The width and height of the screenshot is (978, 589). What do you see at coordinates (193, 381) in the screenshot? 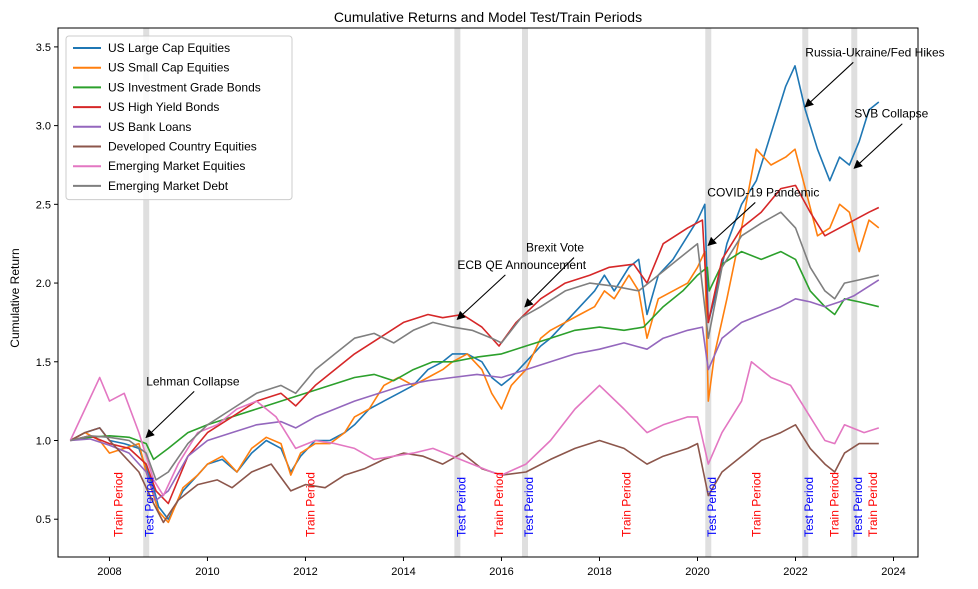
I see `annotation-text-0: Lehman Collapse` at bounding box center [193, 381].